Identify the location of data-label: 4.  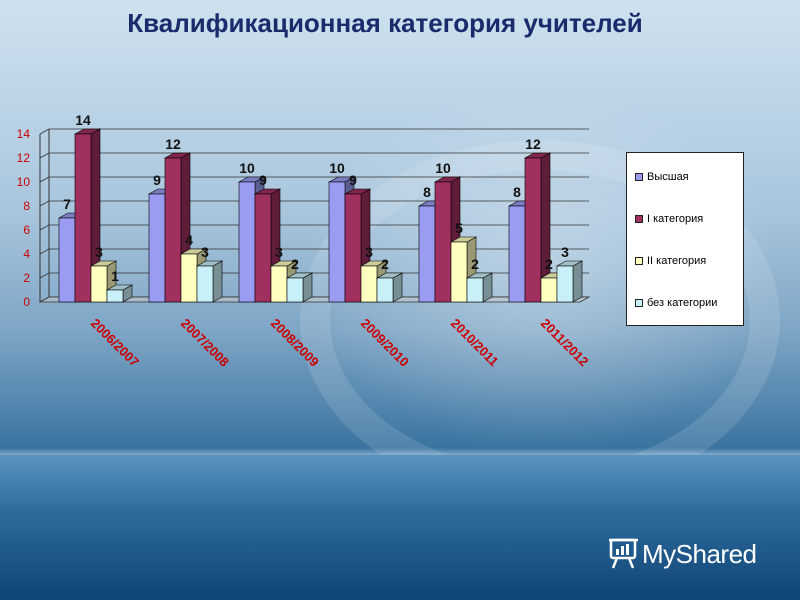
(189, 240).